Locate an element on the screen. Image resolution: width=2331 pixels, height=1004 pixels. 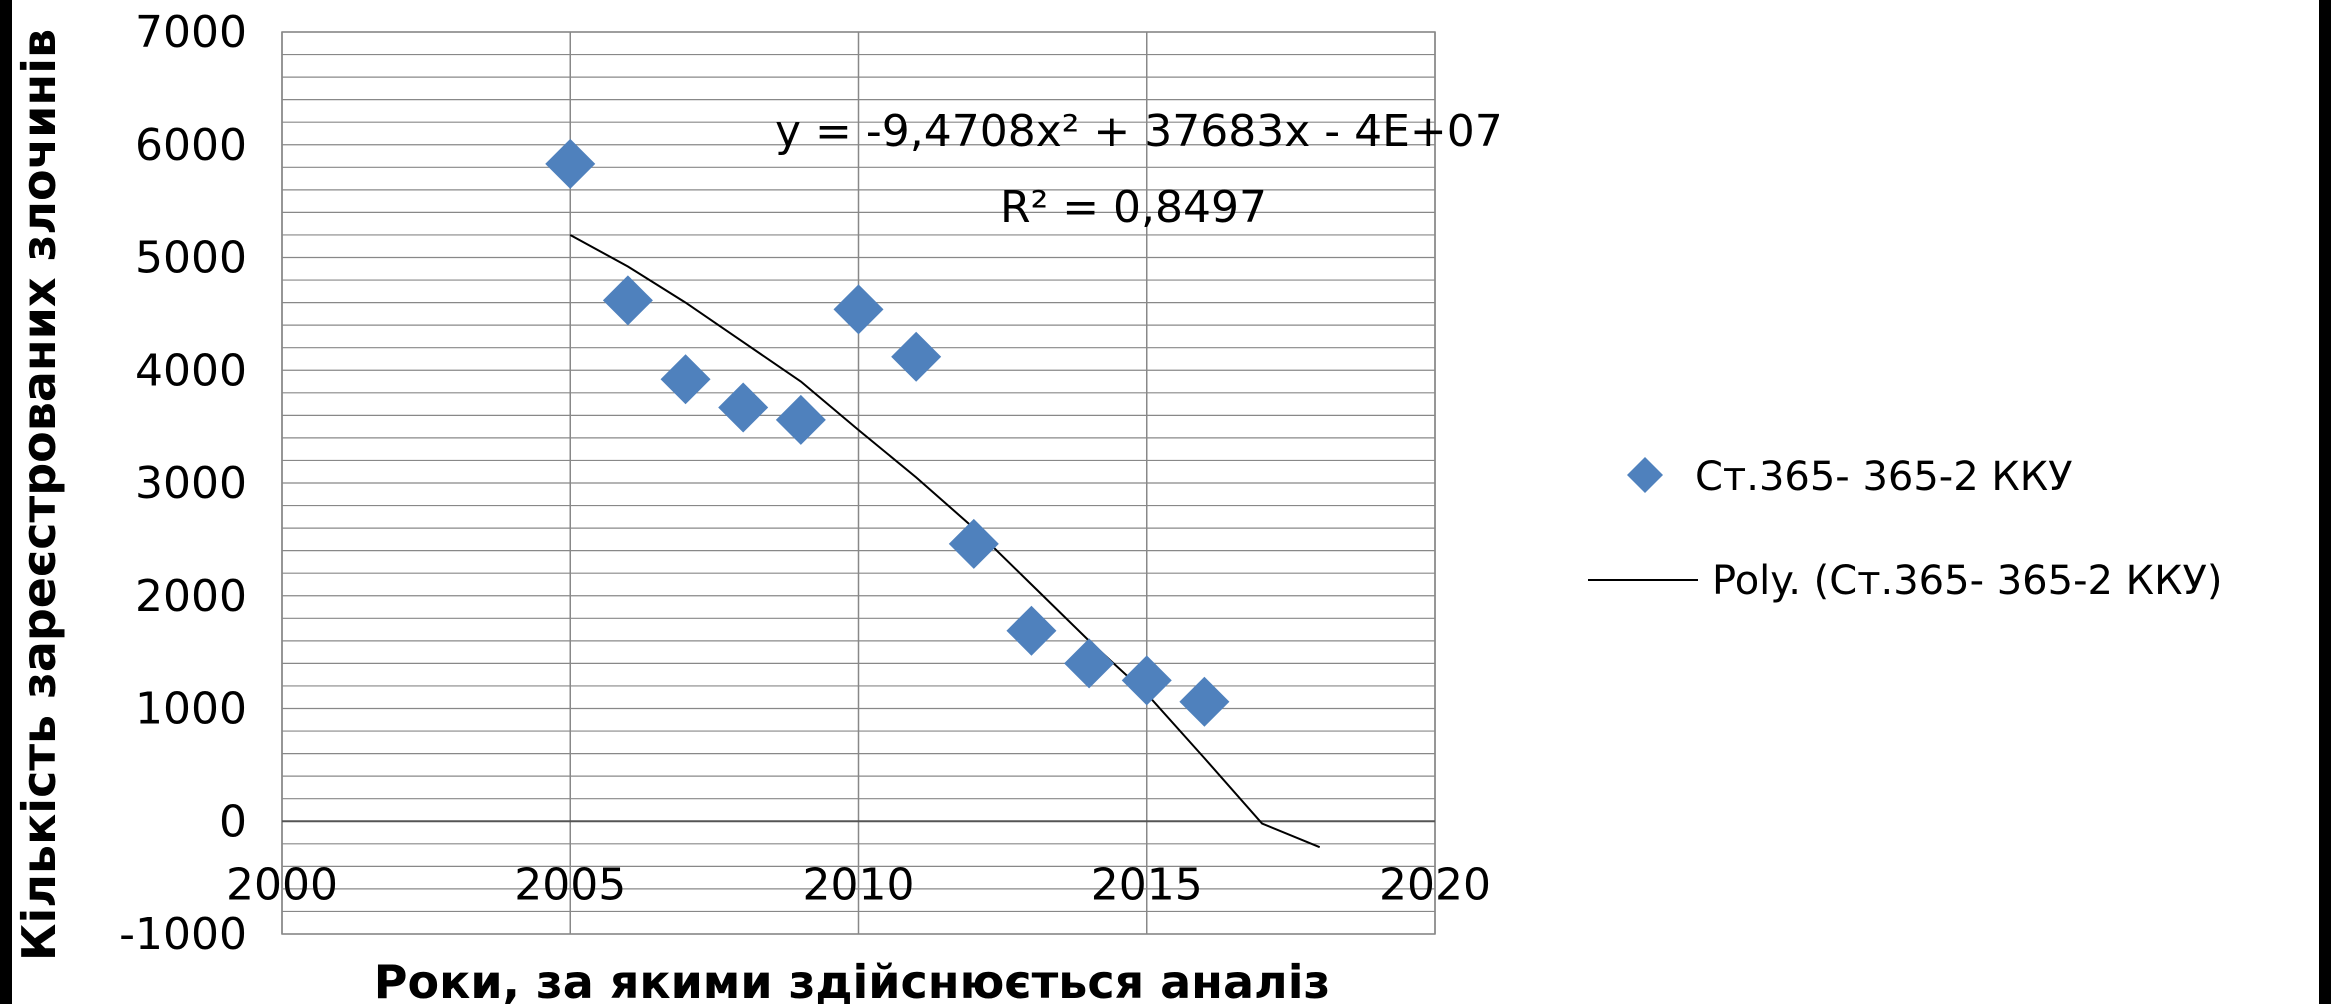
y-tick-label: 4000 is located at coordinates (191, 370).